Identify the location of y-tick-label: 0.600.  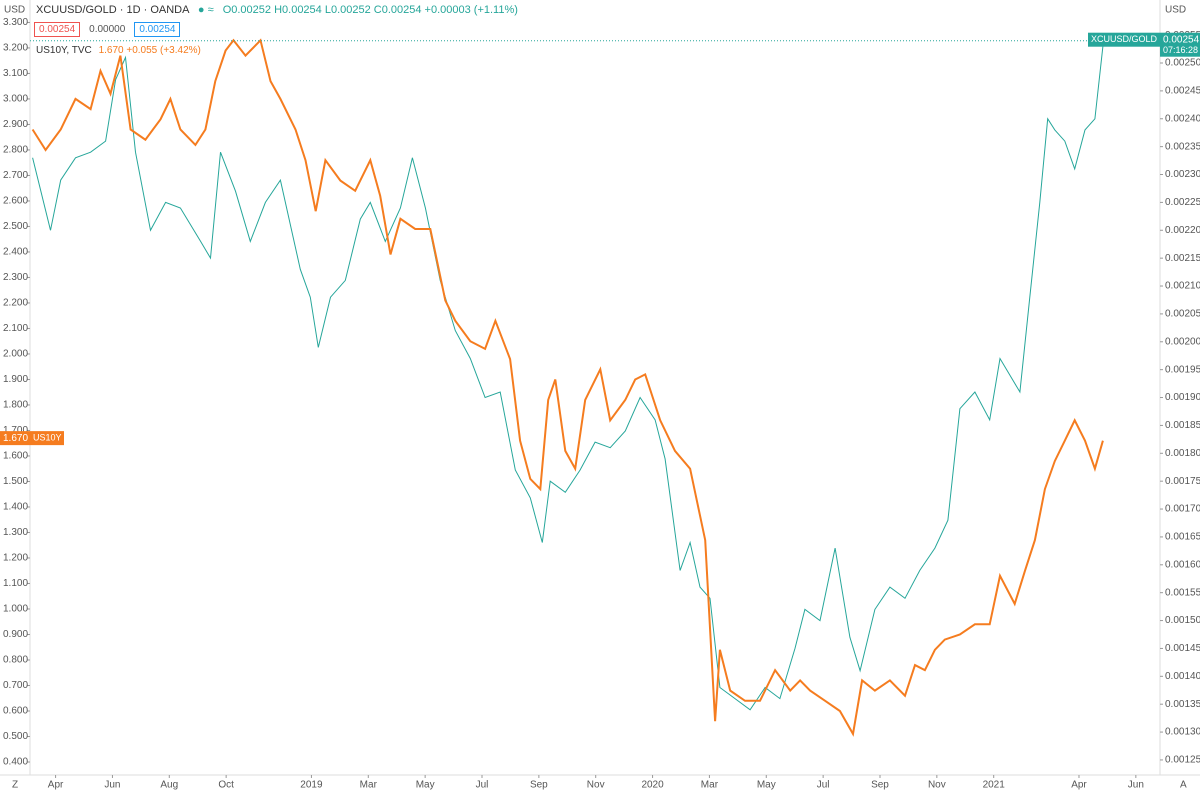
(15, 711).